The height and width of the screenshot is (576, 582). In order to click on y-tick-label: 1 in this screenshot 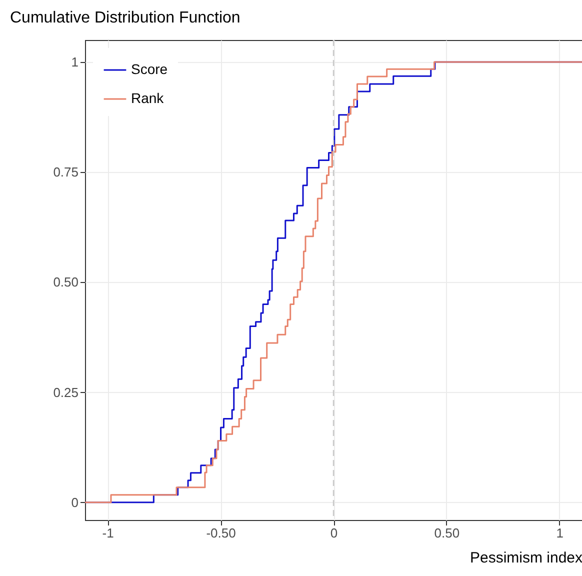, I will do `click(74, 62)`.